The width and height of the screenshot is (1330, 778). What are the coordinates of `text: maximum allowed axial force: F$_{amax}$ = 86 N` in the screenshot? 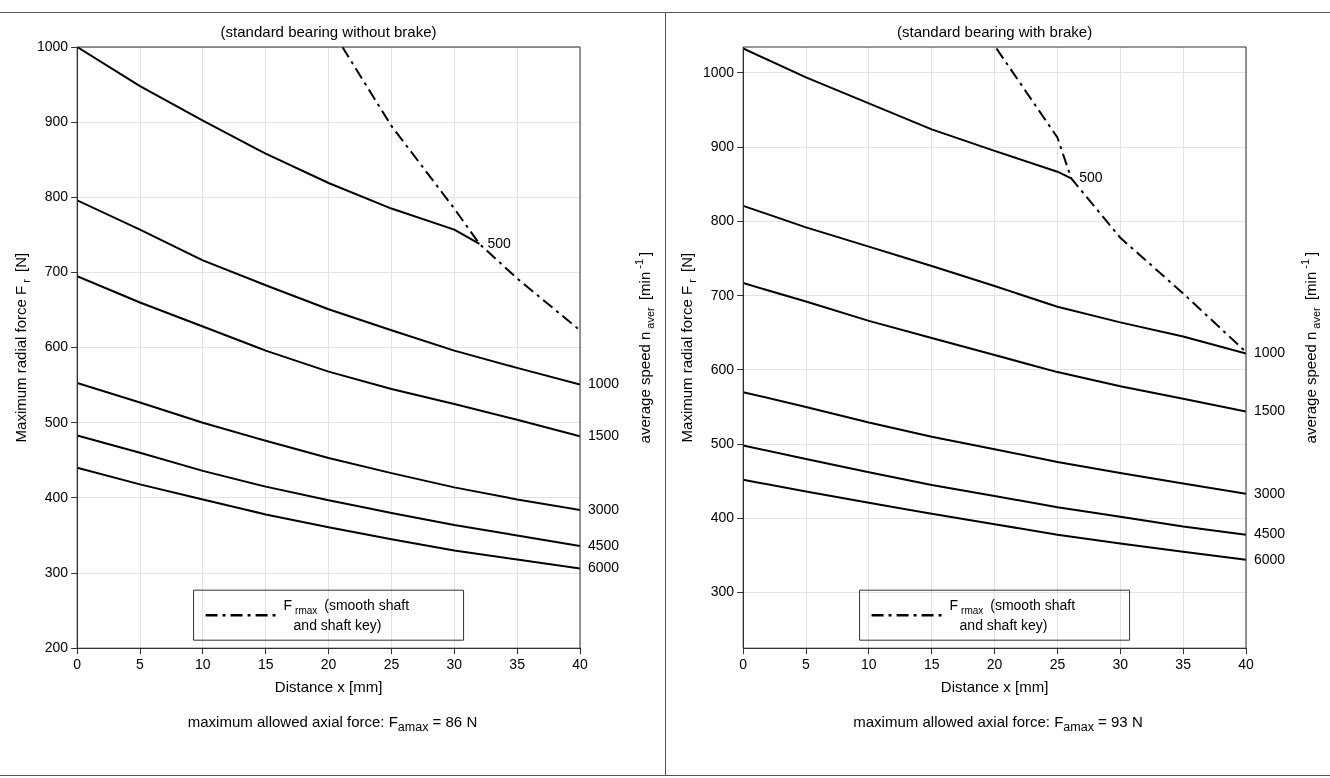 It's located at (332, 723).